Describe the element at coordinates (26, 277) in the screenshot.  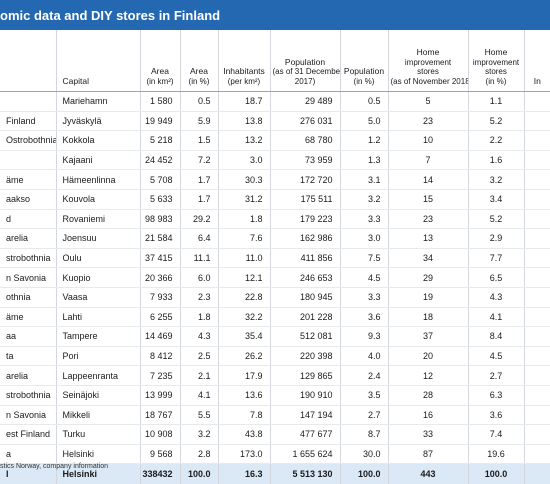
I see `cell-text: n Savonia` at that location.